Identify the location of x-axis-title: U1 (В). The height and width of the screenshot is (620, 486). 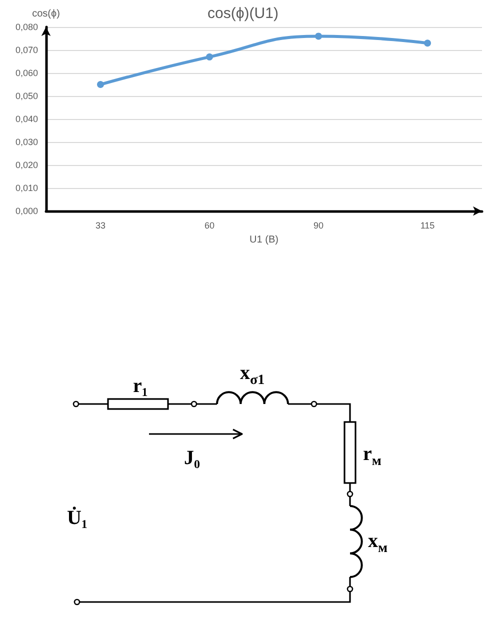
(264, 240).